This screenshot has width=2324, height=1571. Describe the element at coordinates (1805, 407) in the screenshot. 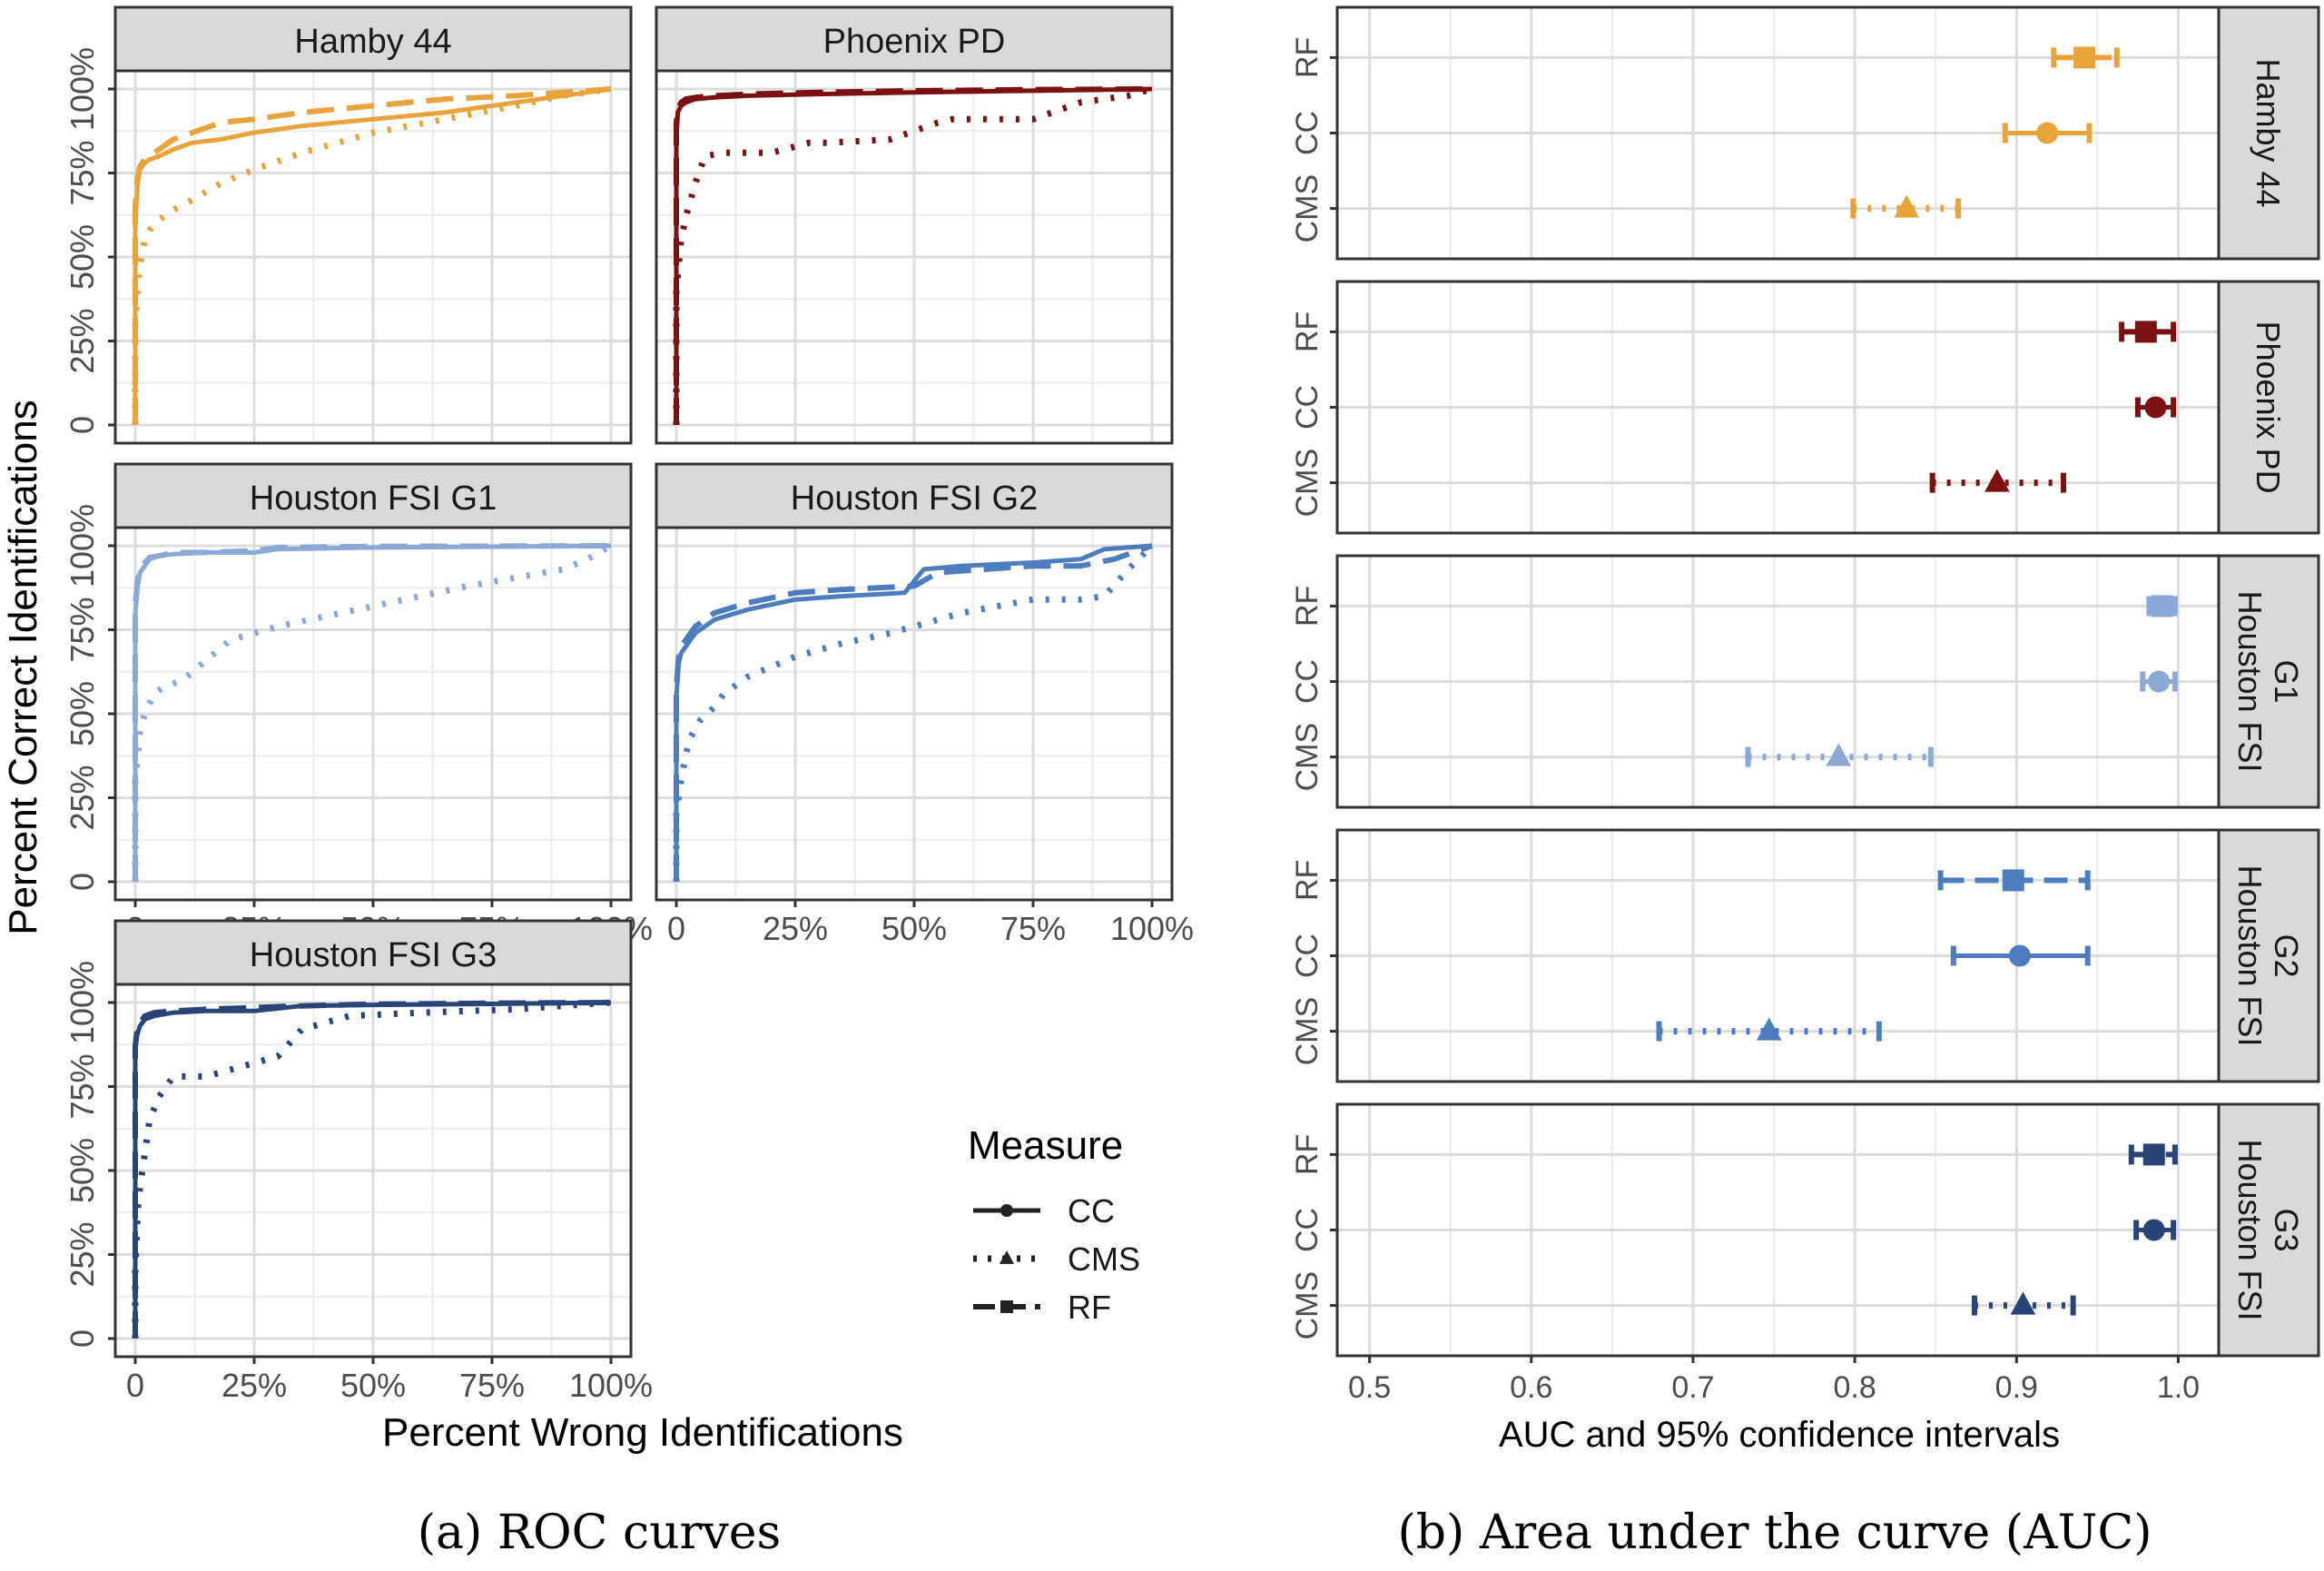

I see `auc-panel-1: Phoenix PD RF CC CMS` at that location.